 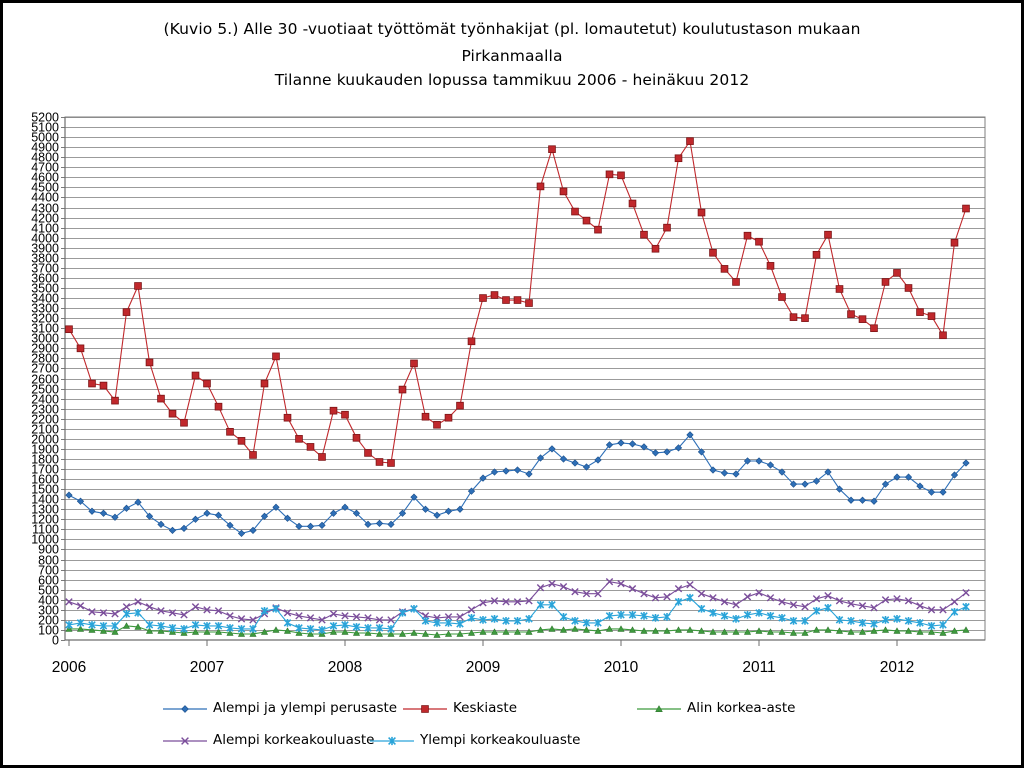 What do you see at coordinates (45, 249) in the screenshot?
I see `y-tick-label: 3900` at bounding box center [45, 249].